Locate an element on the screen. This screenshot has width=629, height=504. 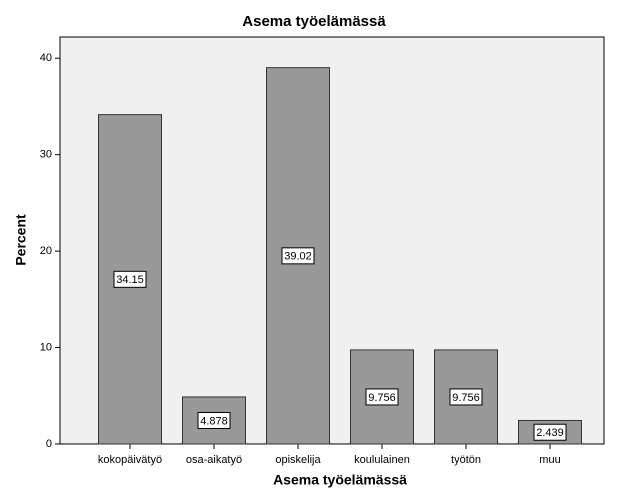
value-label: 39.02 is located at coordinates (298, 257).